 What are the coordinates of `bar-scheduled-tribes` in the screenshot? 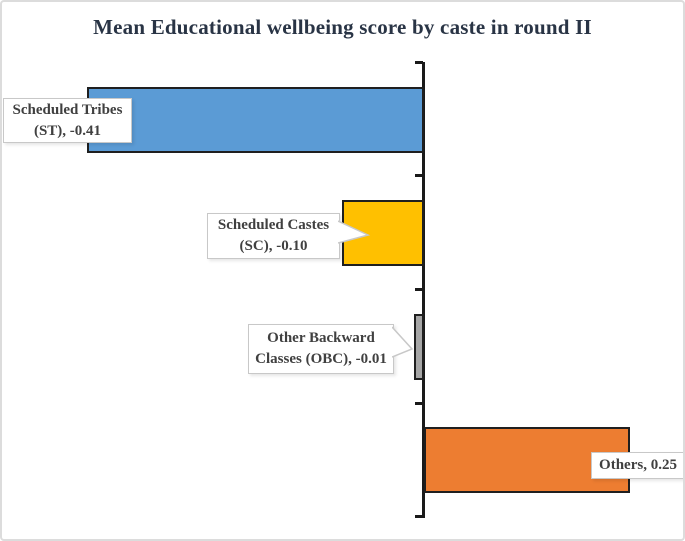 It's located at (255, 120).